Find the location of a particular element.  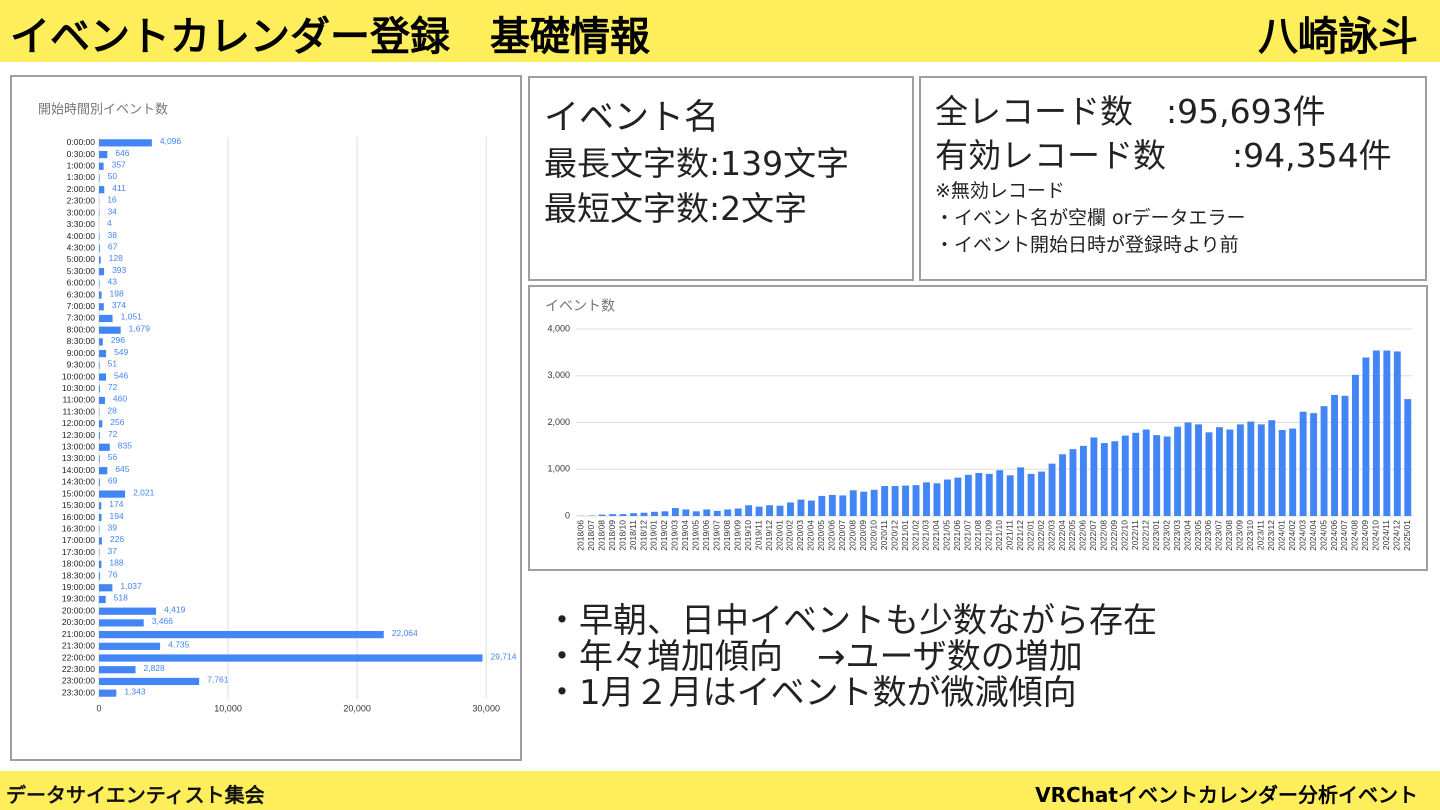

value-label: 518 is located at coordinates (121, 598).